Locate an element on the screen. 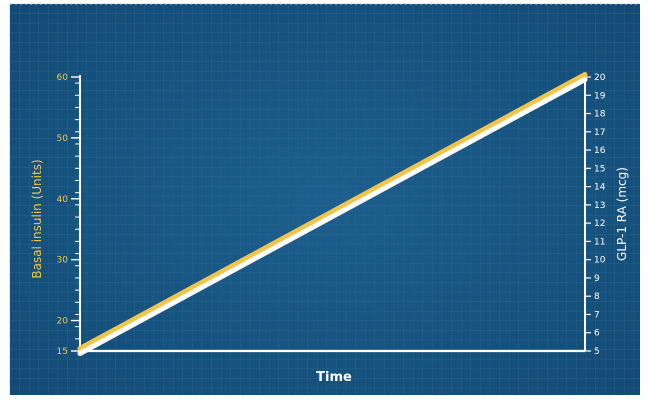 The width and height of the screenshot is (650, 399). y-right-tick-label: 13 is located at coordinates (599, 206).